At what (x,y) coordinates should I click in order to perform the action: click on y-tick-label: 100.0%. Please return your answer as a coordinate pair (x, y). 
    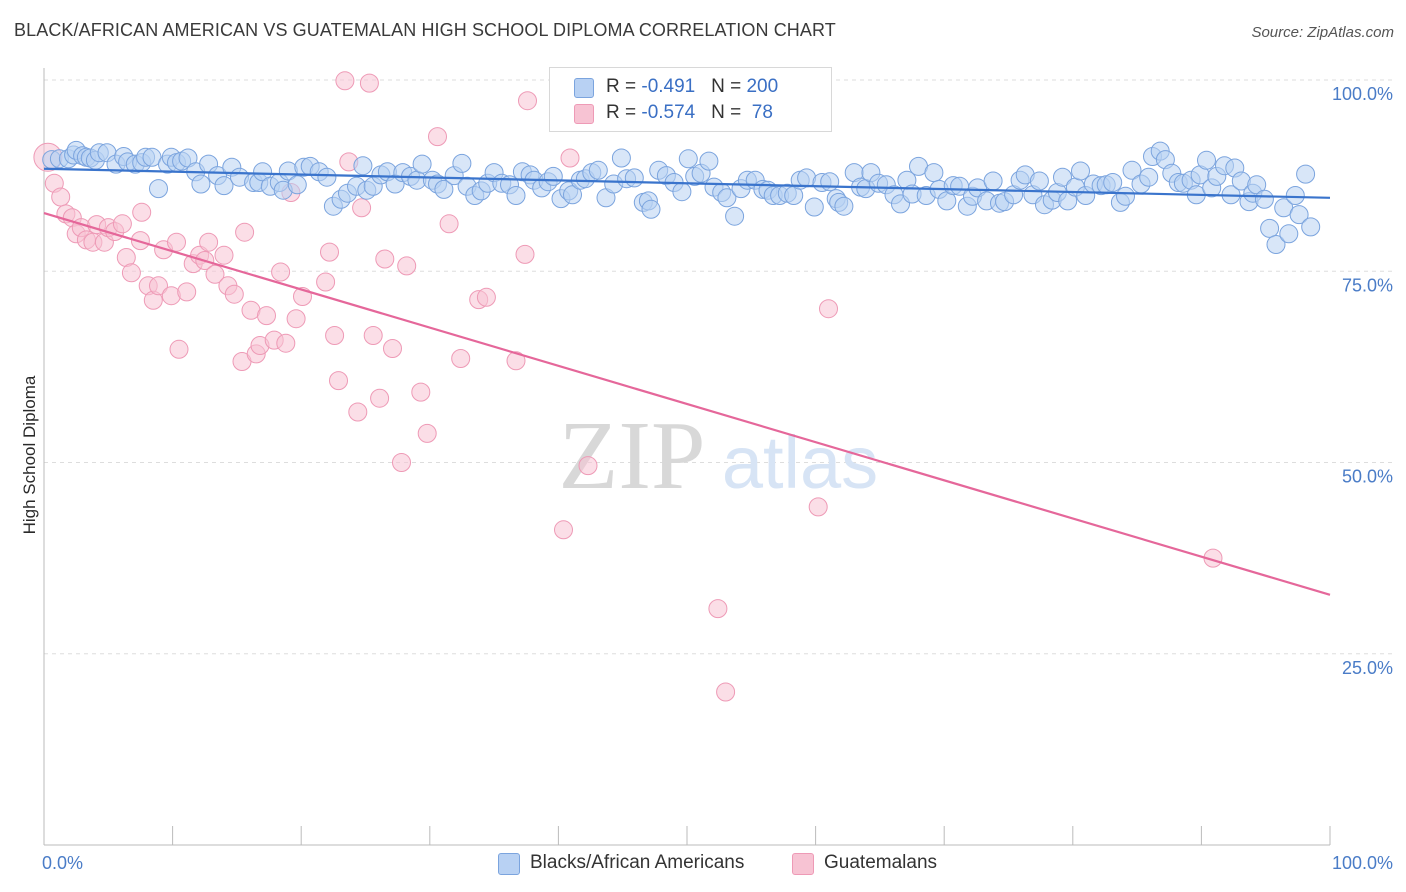
    Looking at the image, I should click on (1362, 94).